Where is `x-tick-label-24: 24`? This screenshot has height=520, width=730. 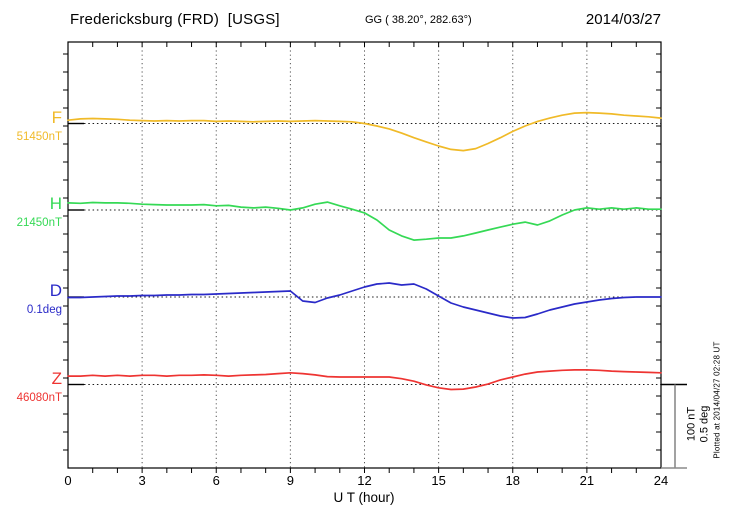
x-tick-label-24: 24 is located at coordinates (661, 480).